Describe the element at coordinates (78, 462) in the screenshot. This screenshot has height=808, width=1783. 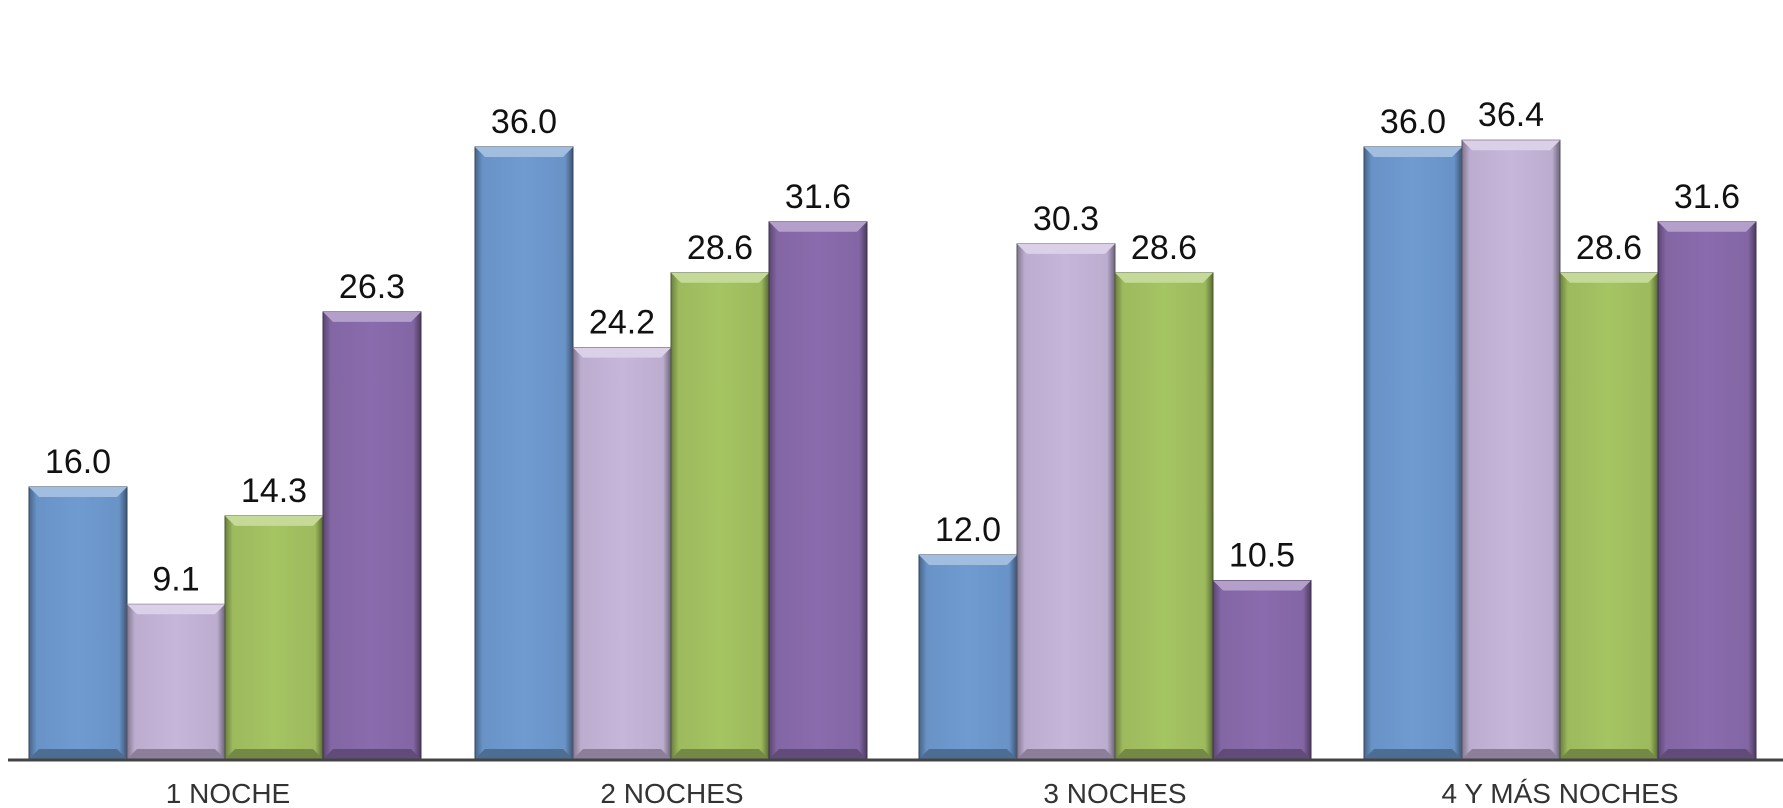
I see `data-label: 16.0` at that location.